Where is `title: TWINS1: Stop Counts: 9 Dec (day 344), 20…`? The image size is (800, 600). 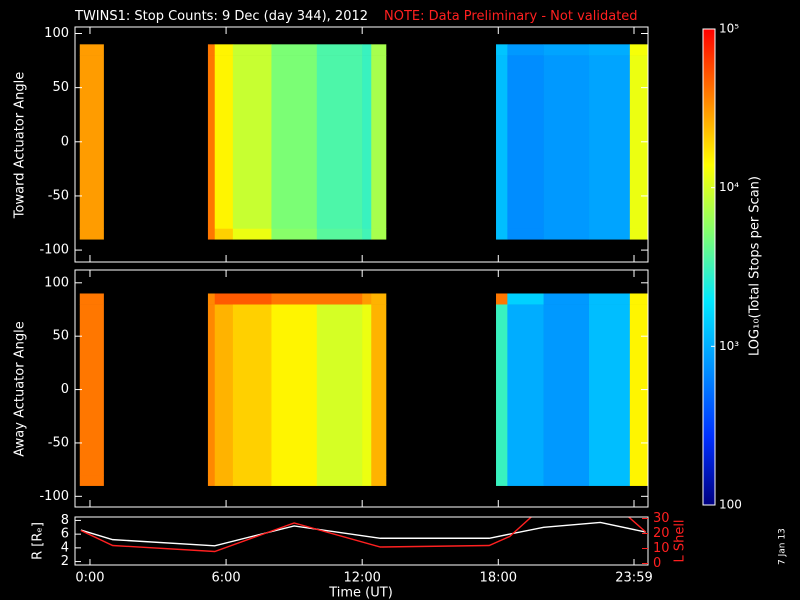
title: TWINS1: Stop Counts: 9 Dec (day 344), 20… is located at coordinates (221, 16).